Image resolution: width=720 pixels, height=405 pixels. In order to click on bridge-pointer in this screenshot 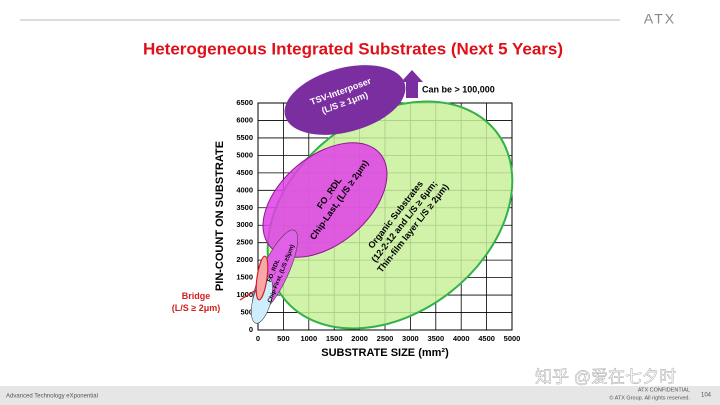, I will do `click(248, 295)`.